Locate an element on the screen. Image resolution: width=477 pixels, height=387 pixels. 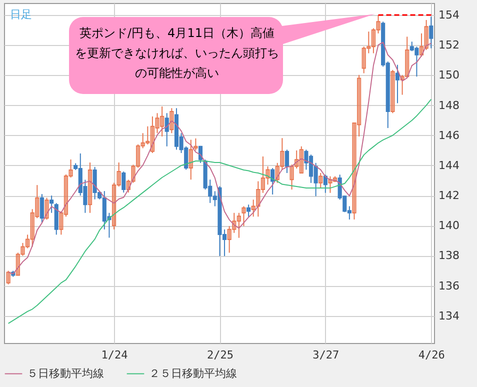
y-tick-label: 136 is located at coordinates (449, 285).